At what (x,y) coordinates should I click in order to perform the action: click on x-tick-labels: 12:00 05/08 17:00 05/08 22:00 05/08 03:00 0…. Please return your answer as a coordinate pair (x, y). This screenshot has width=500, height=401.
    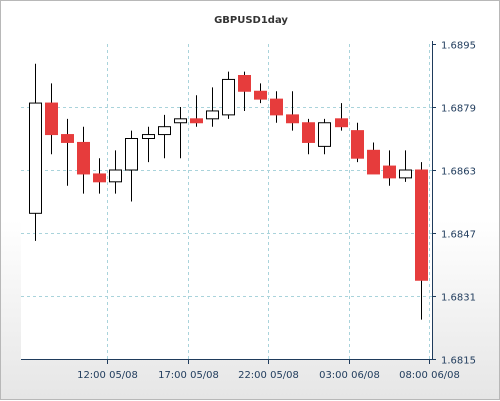
    Looking at the image, I should click on (268, 375).